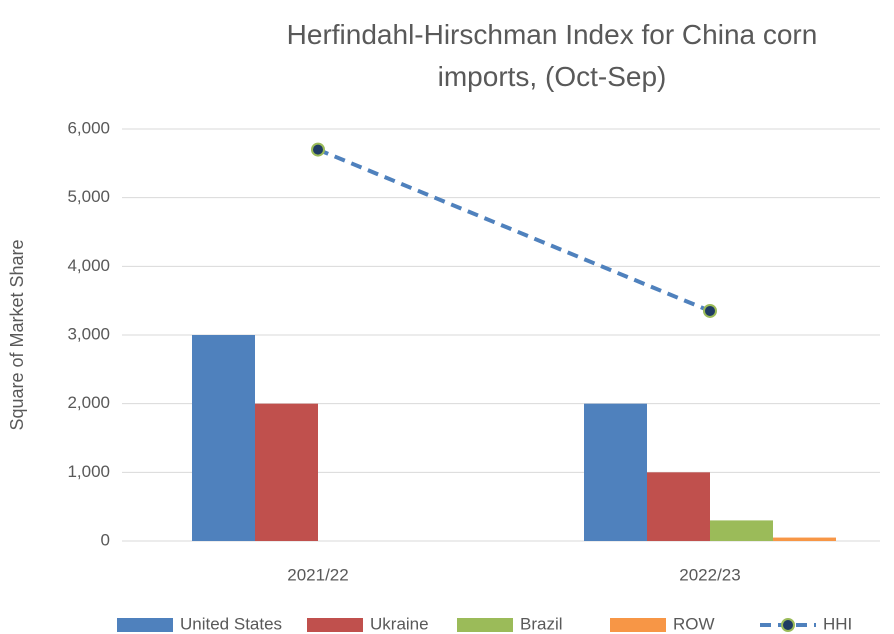 The image size is (894, 634). I want to click on x-tick-label: 2021/22, so click(317, 574).